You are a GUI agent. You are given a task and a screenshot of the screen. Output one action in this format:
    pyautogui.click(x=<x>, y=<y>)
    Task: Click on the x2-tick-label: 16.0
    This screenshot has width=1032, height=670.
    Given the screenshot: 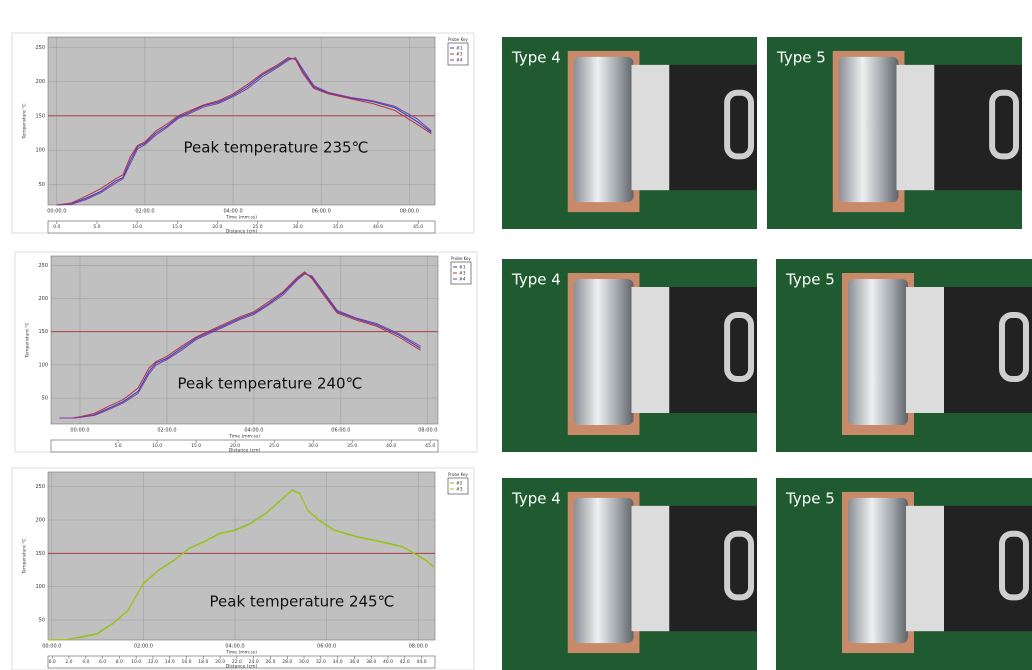 What is the action you would take?
    pyautogui.click(x=186, y=662)
    